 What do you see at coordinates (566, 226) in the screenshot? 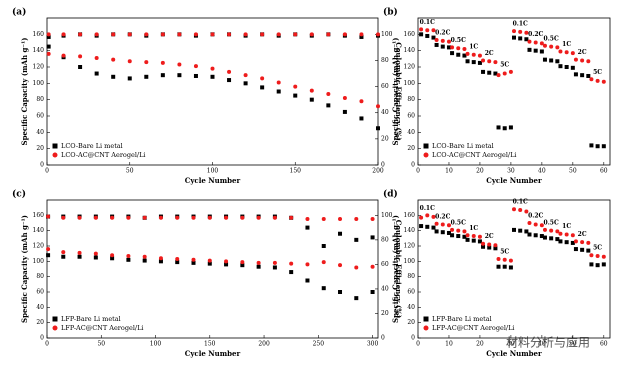
I see `rate-label: 1C` at bounding box center [566, 226].